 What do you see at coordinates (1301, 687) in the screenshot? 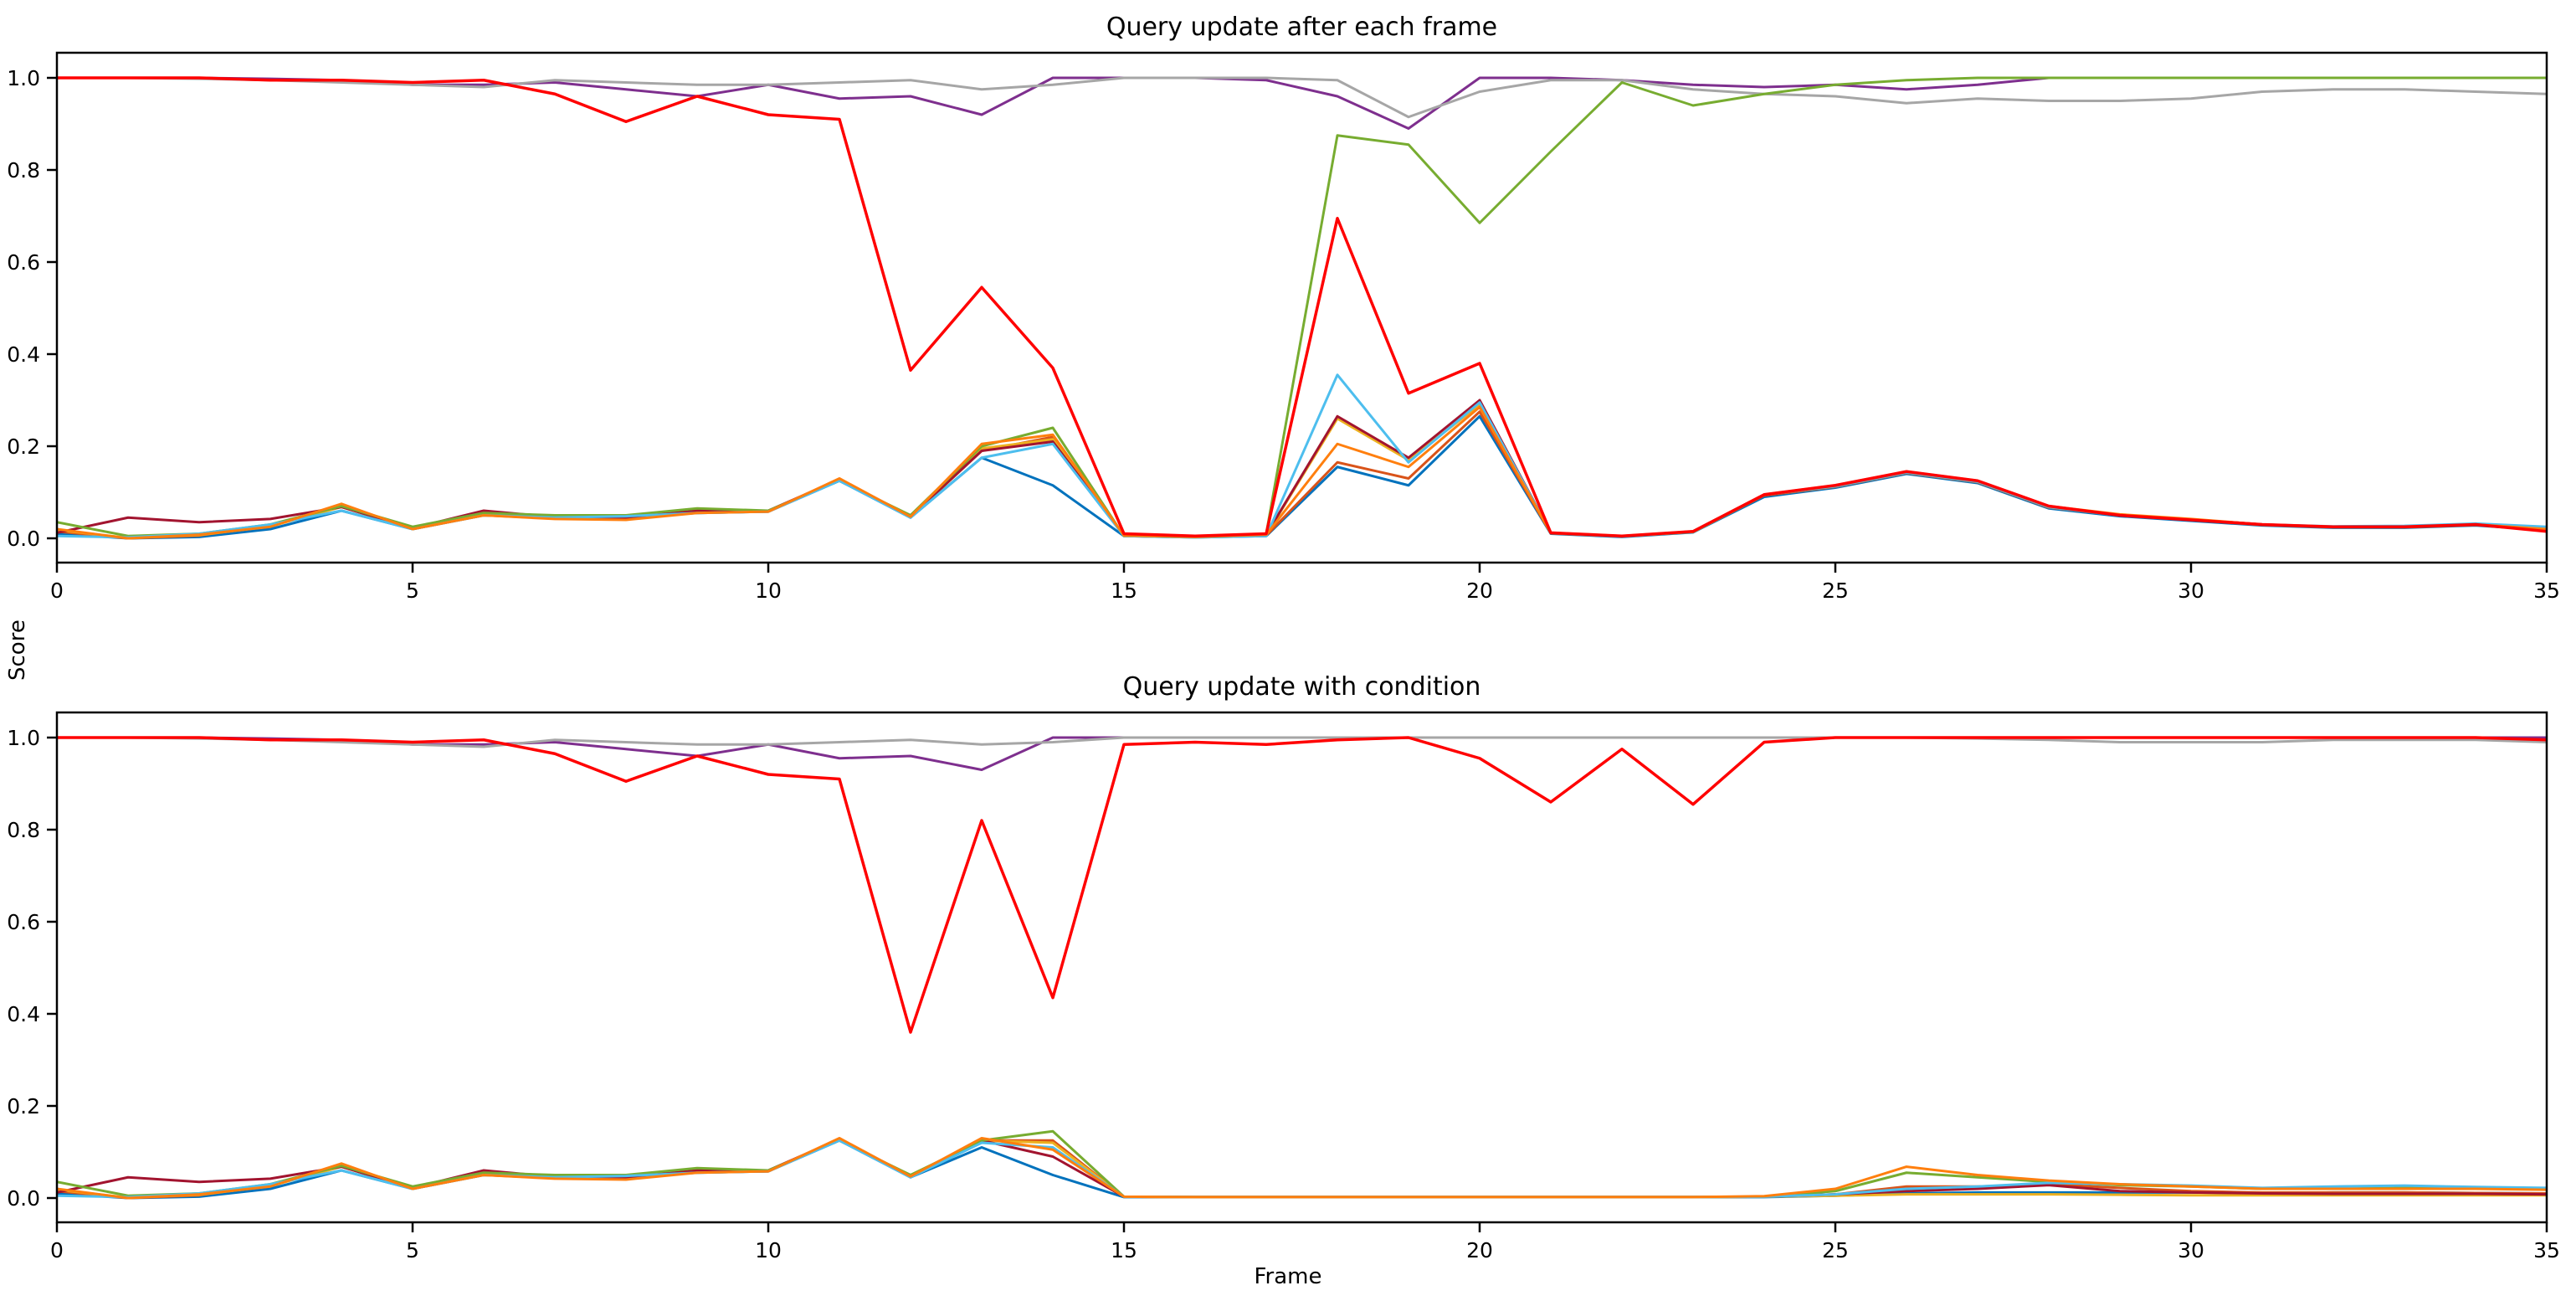
I see `bottom-chart-title: Query update with condition` at bounding box center [1301, 687].